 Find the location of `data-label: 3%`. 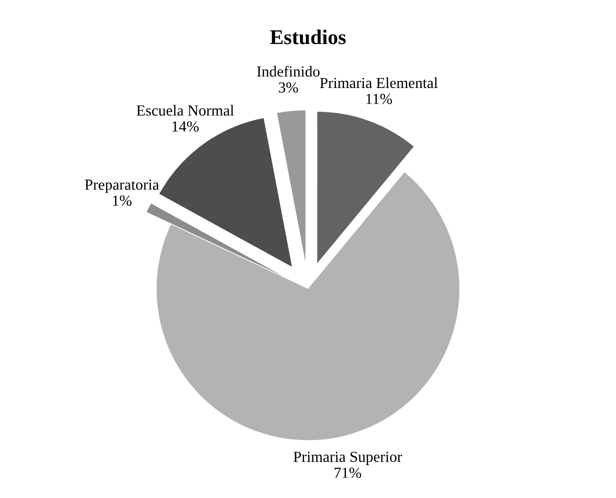

data-label: 3% is located at coordinates (288, 87).